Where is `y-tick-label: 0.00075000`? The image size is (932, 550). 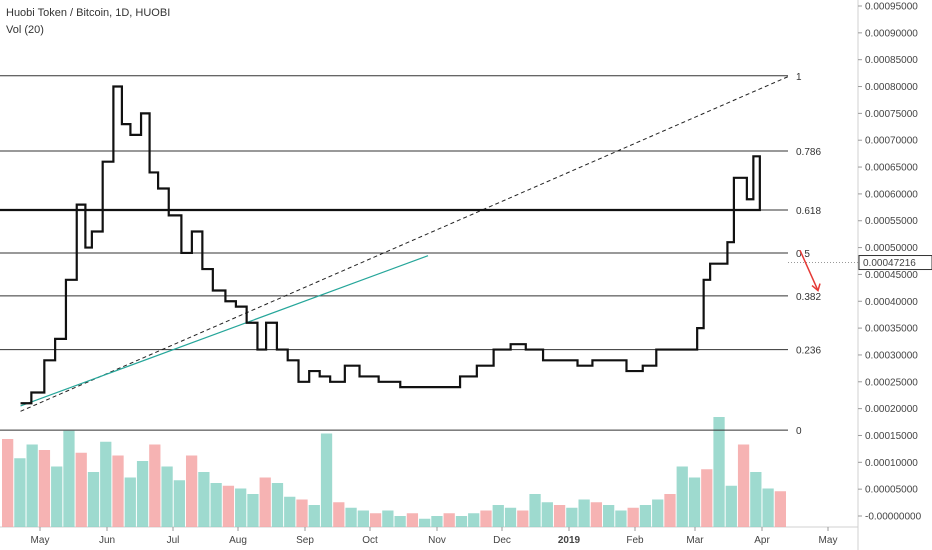
y-tick-label: 0.00075000 is located at coordinates (891, 114).